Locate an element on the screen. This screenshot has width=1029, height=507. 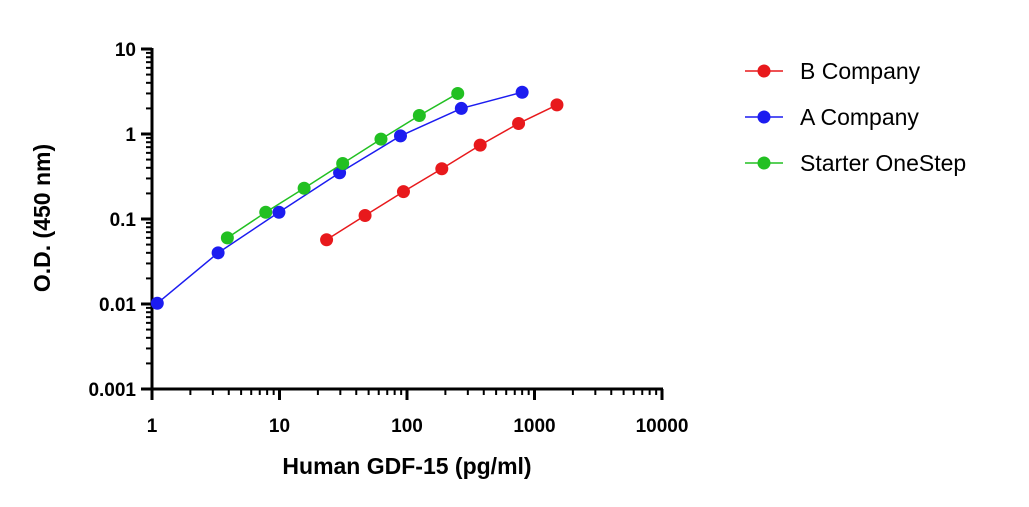
legend-label: B Company is located at coordinates (860, 71).